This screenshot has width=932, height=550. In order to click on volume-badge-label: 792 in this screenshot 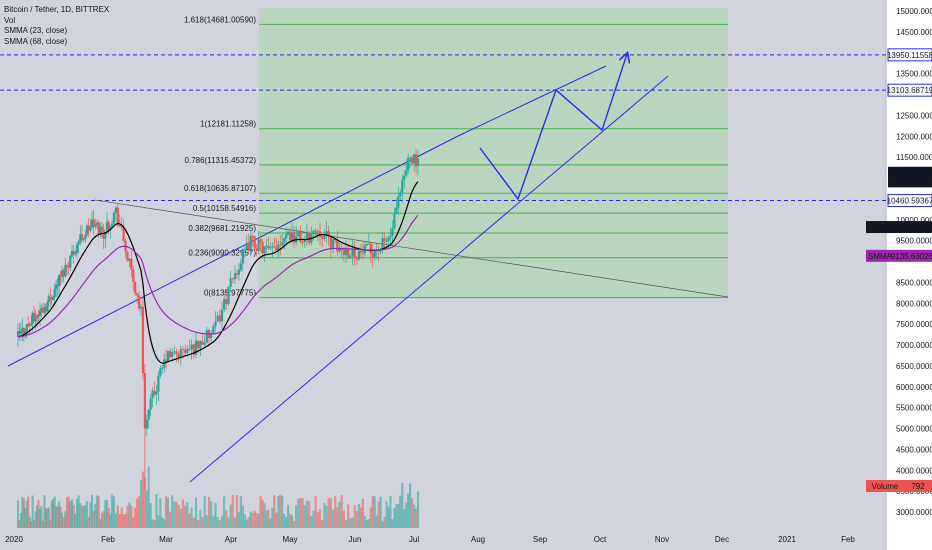, I will do `click(918, 486)`.